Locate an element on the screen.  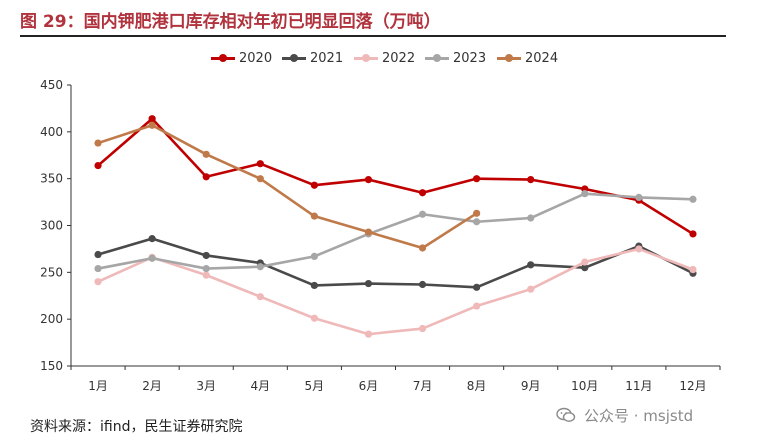
figure-title: 图 29：国内钾肥港口库存相对年初已明显回落（万吨） is located at coordinates (230, 22).